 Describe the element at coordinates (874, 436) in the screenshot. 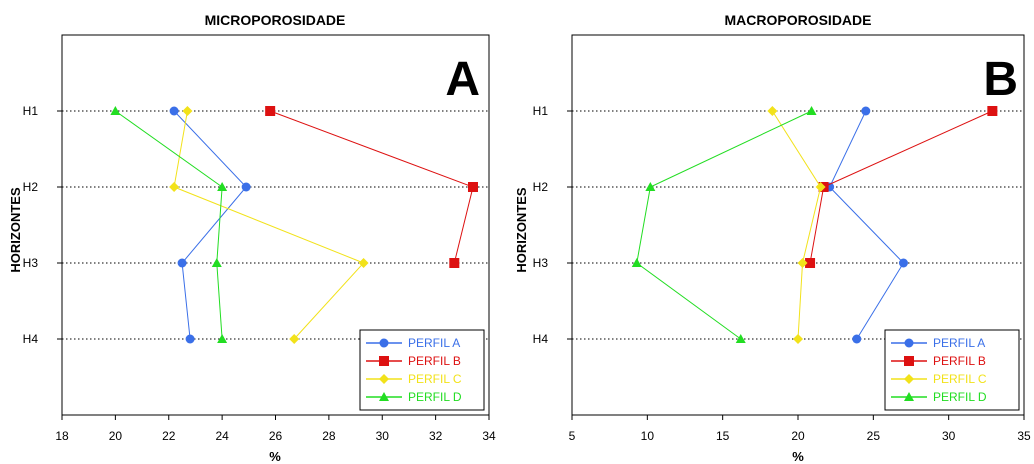

I see `x-tick-label: 25` at that location.